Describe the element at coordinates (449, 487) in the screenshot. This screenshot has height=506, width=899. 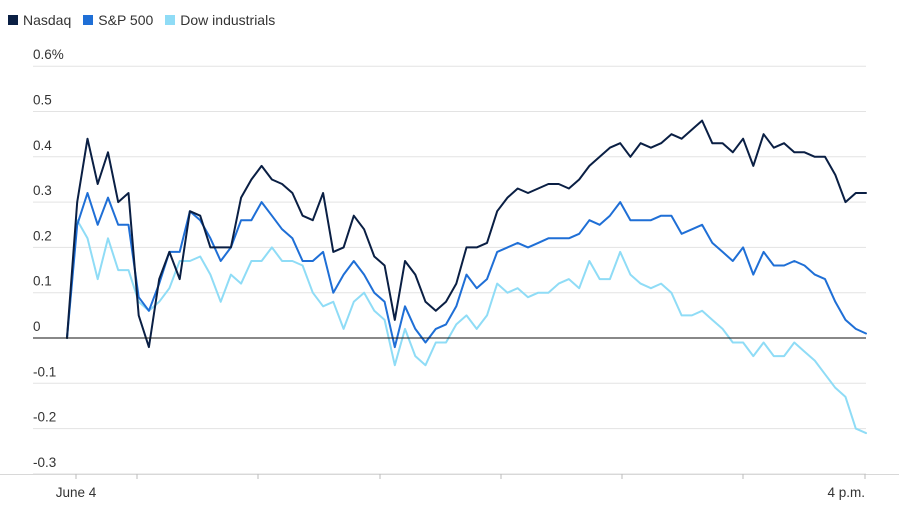
I see `x-axis: June 4 4 p.m.` at that location.